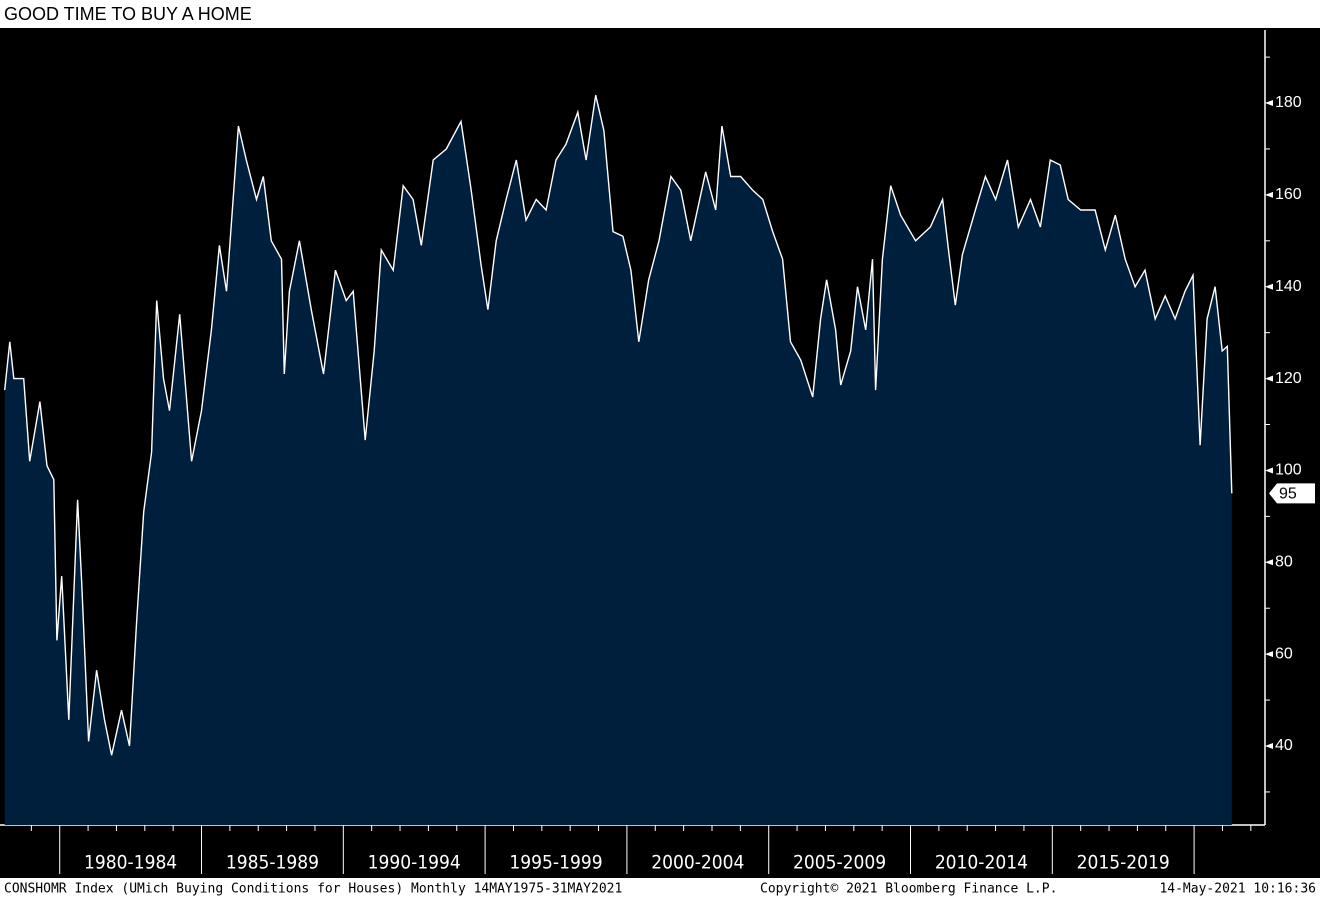  What do you see at coordinates (1284, 562) in the screenshot?
I see `y-tick-label: 80` at bounding box center [1284, 562].